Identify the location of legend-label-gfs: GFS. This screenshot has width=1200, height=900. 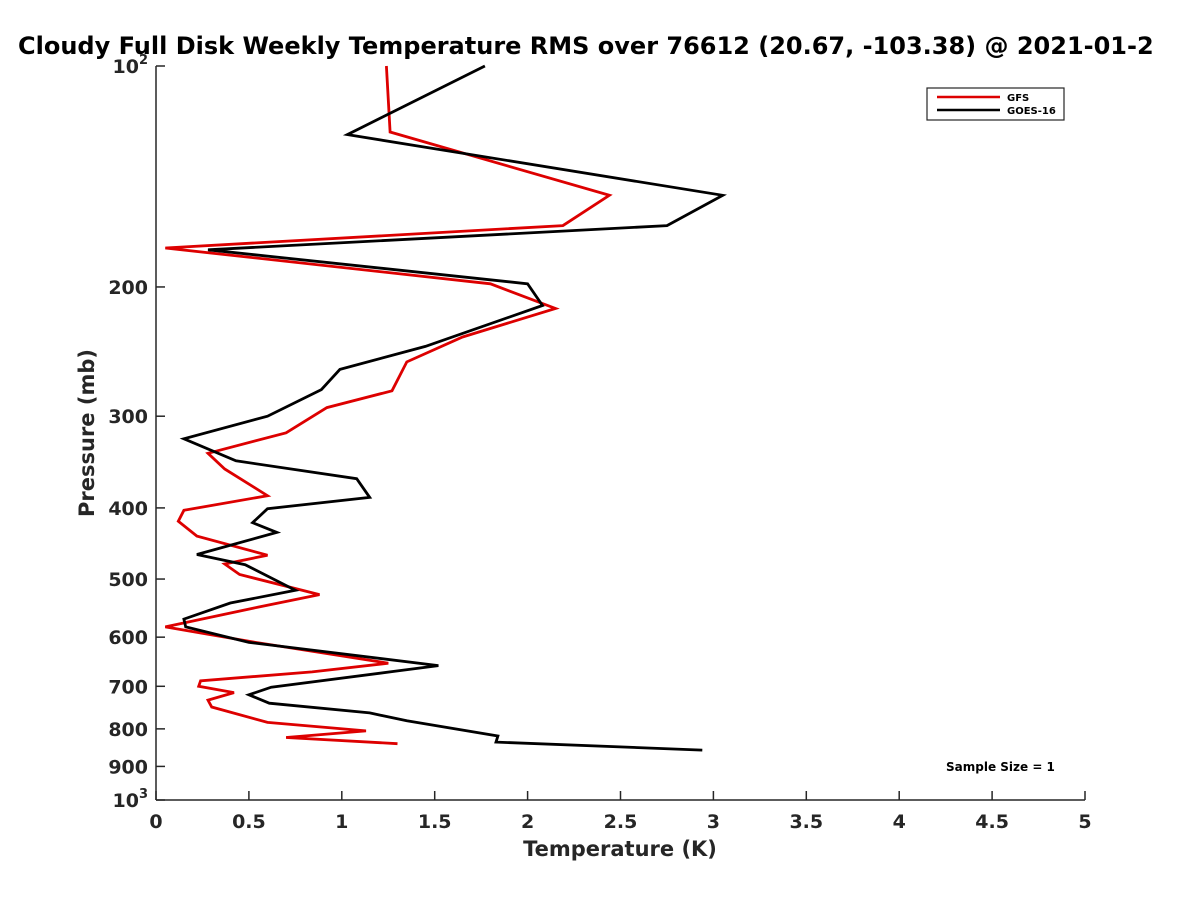
(1018, 98).